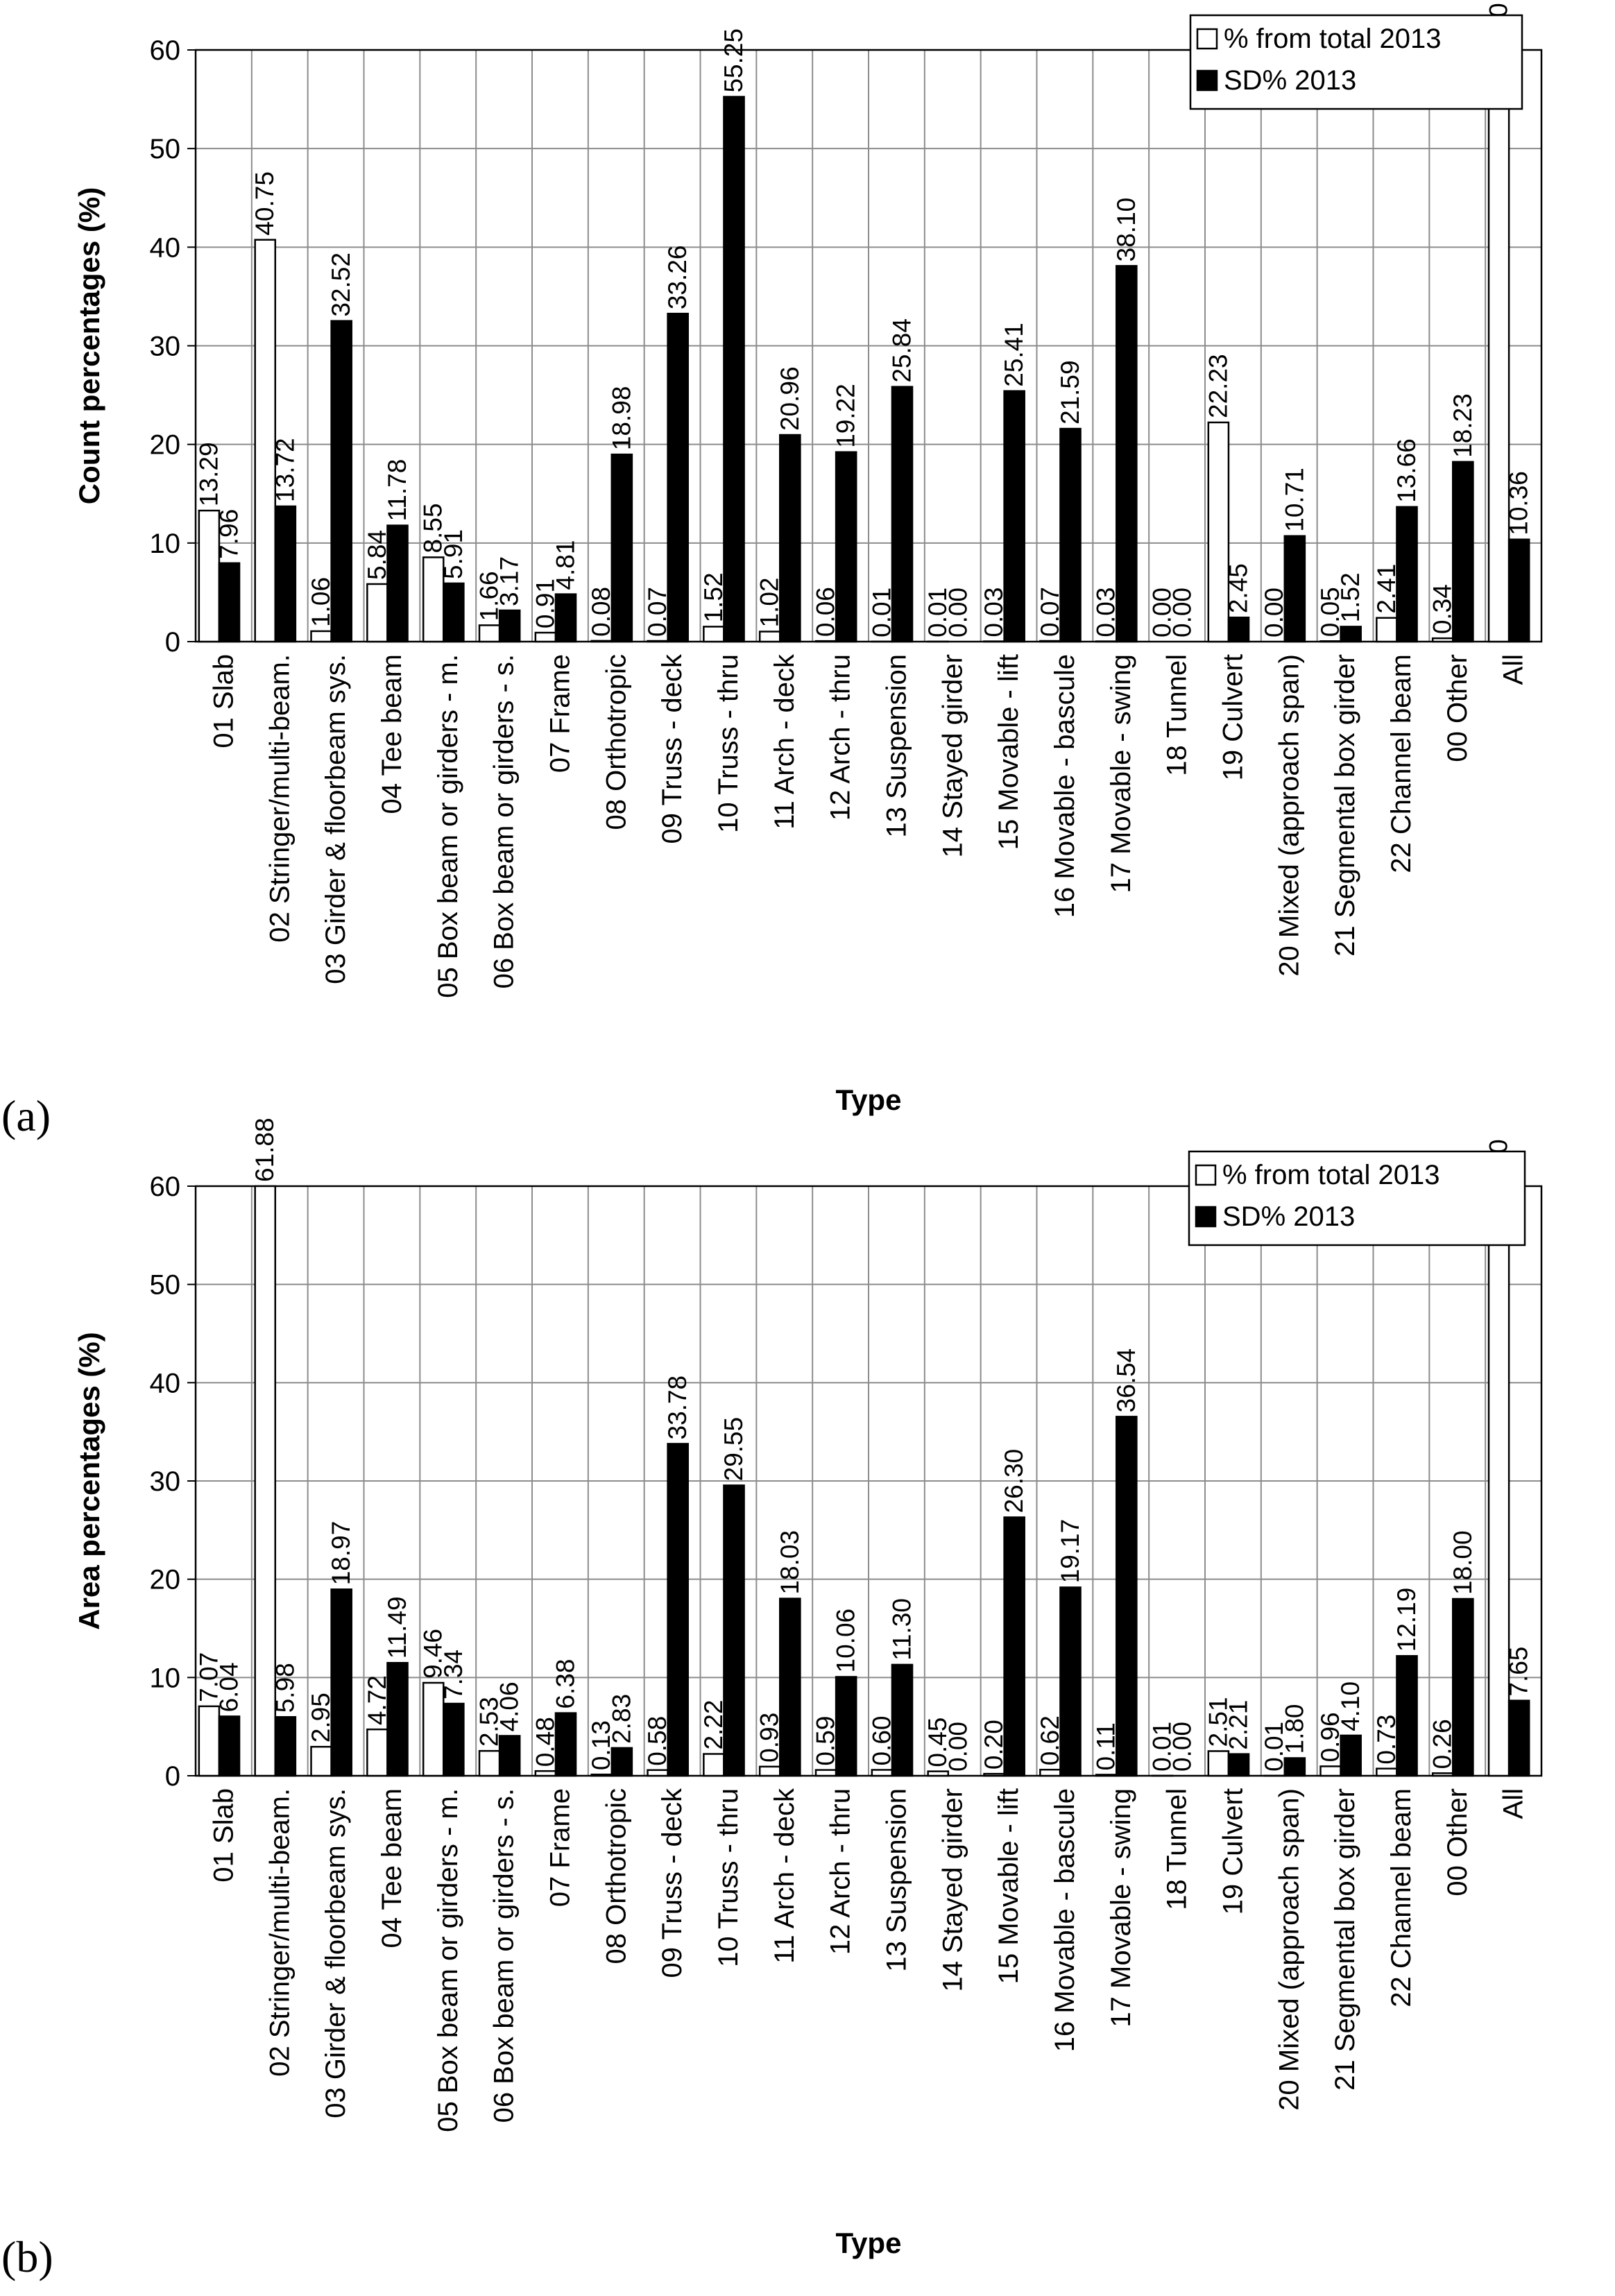 This screenshot has width=1615, height=2296. I want to click on data-label: 61.88, so click(264, 1149).